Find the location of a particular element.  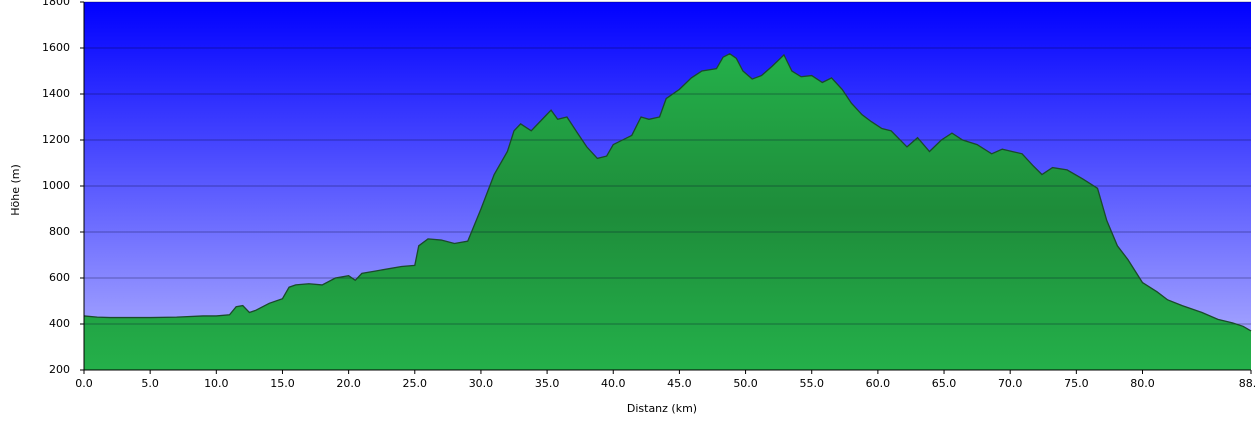

x-tick-label: 80.0 is located at coordinates (1142, 383).